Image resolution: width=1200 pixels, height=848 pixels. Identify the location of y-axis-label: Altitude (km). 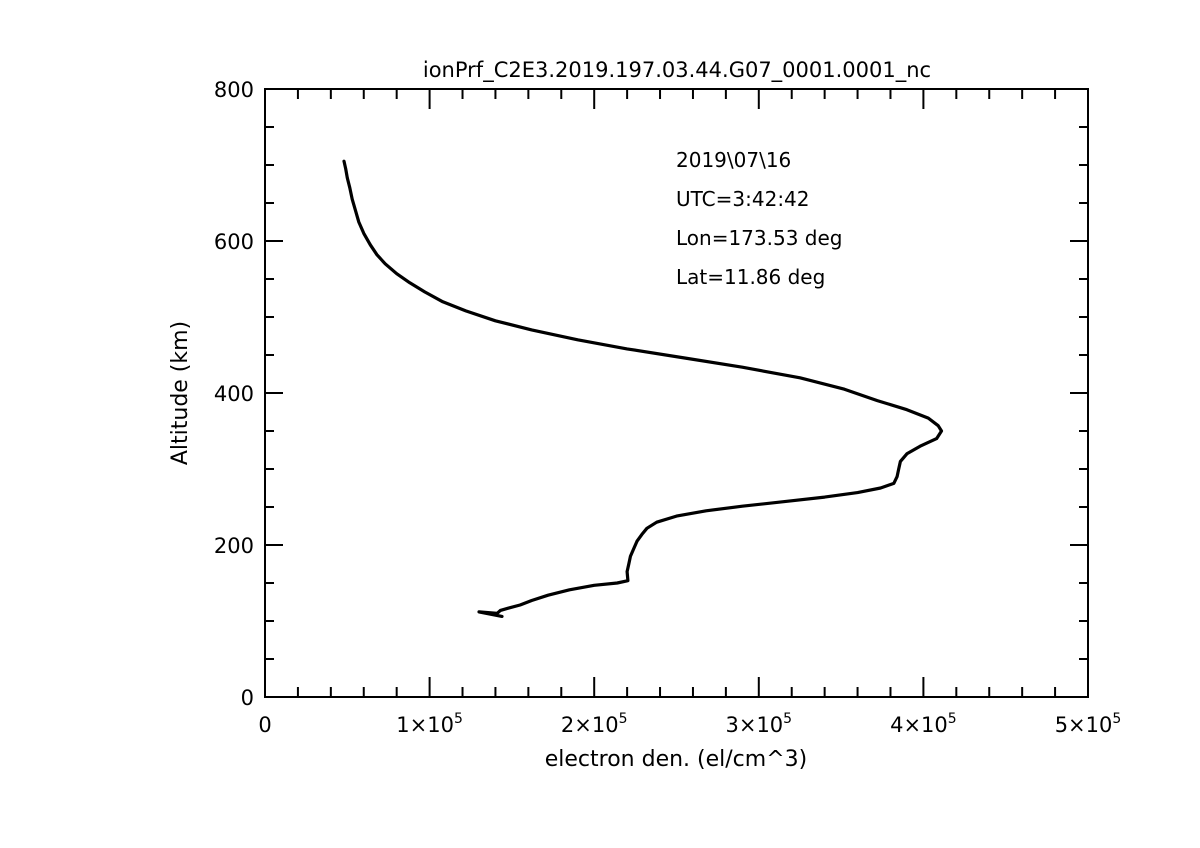
(180, 393).